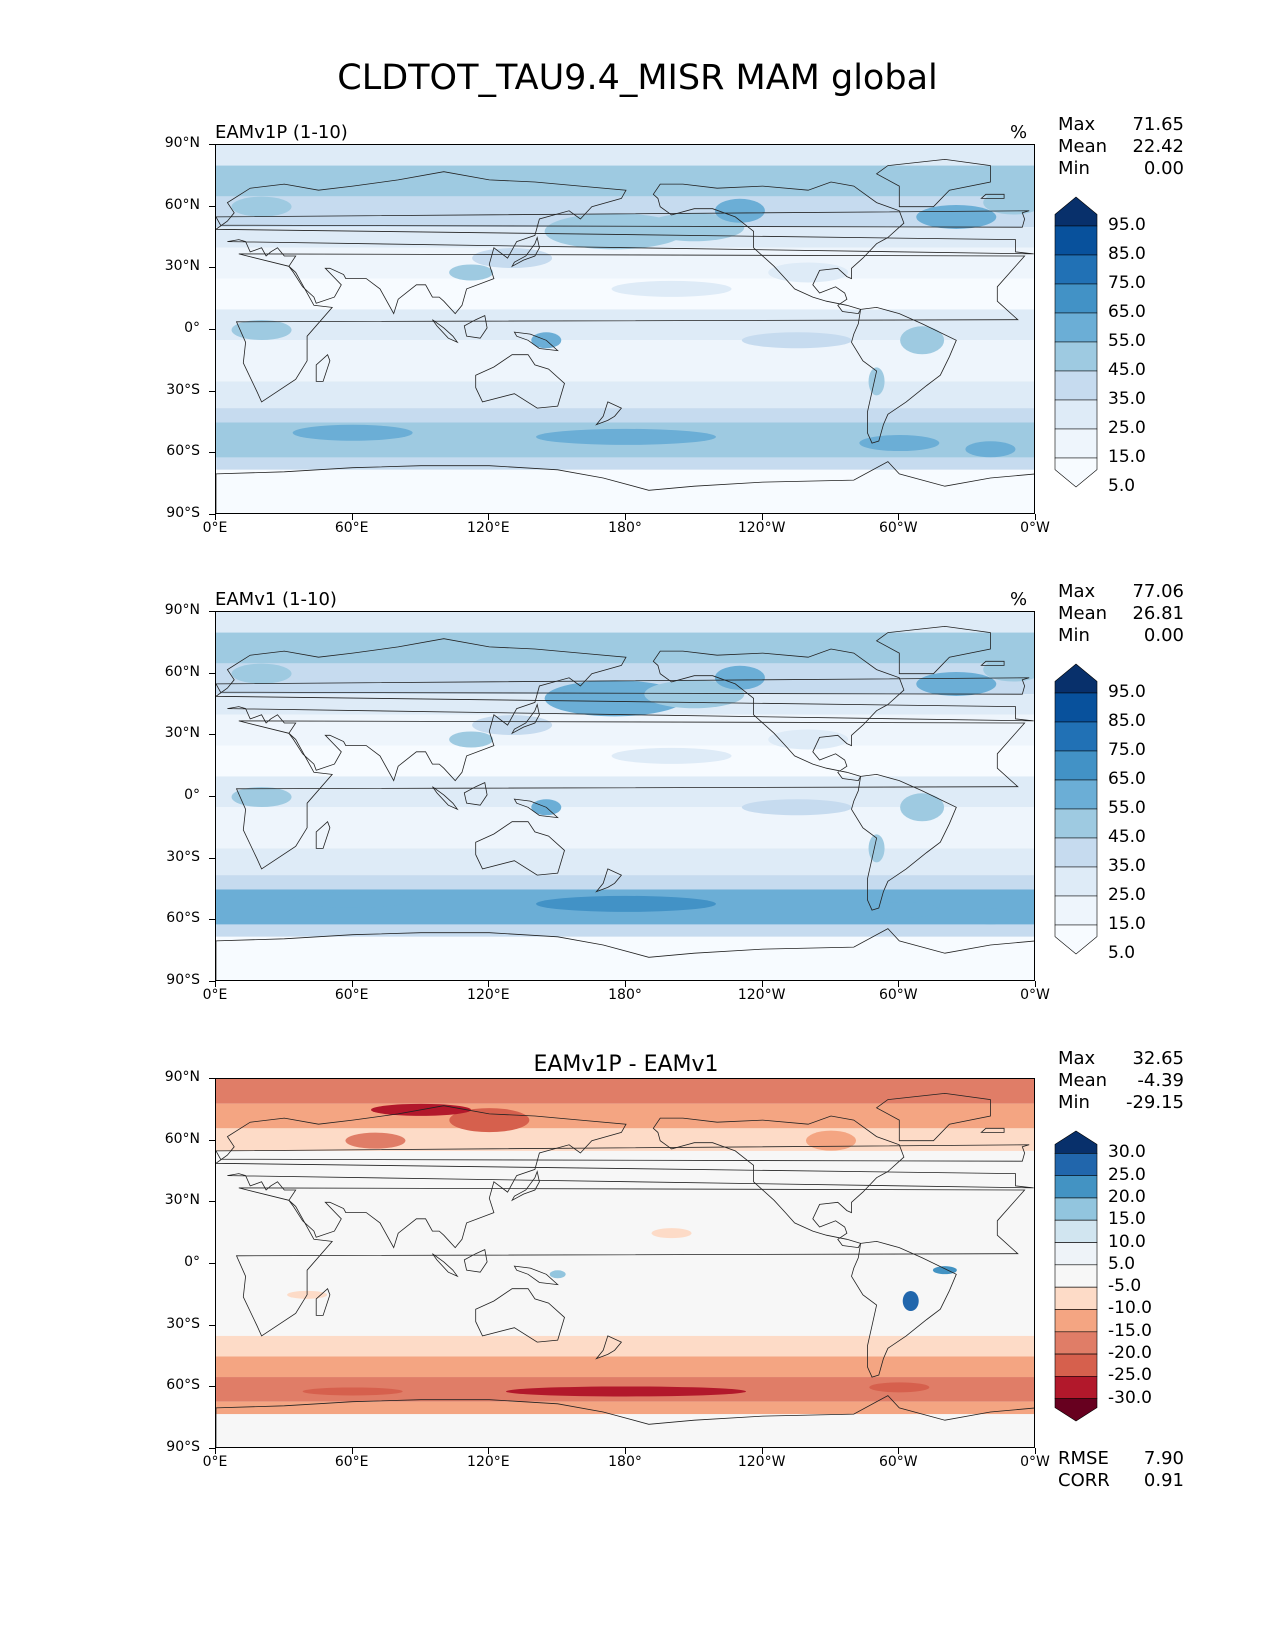 The image size is (1275, 1650). I want to click on colorbar-label: 25.0, so click(1127, 1174).